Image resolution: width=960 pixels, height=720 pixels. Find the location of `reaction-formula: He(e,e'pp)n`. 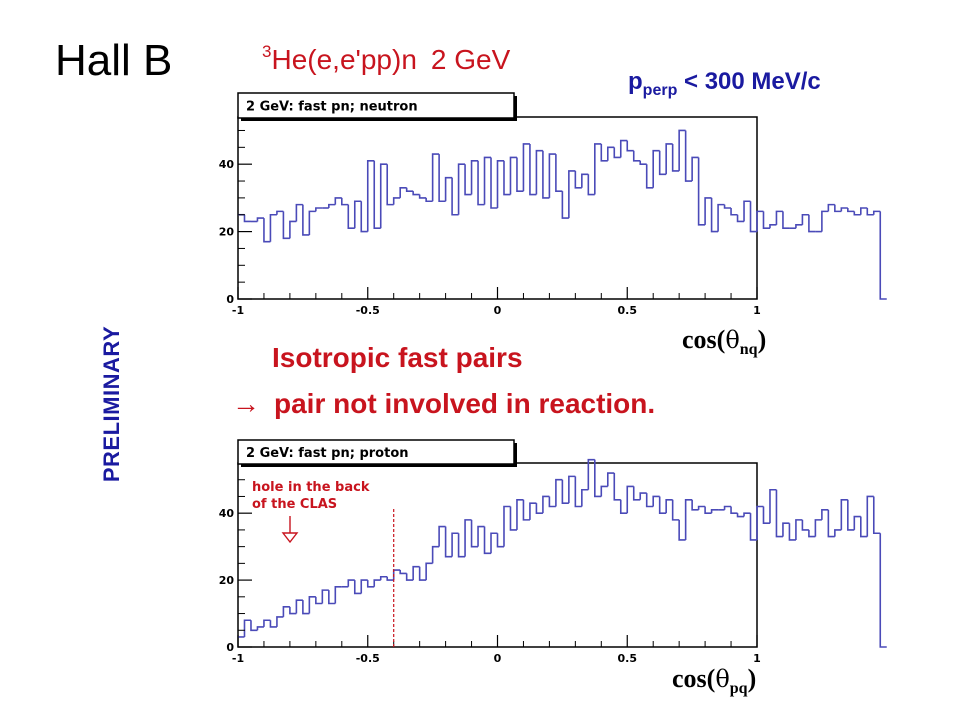

reaction-formula: He(e,e'pp)n is located at coordinates (344, 59).